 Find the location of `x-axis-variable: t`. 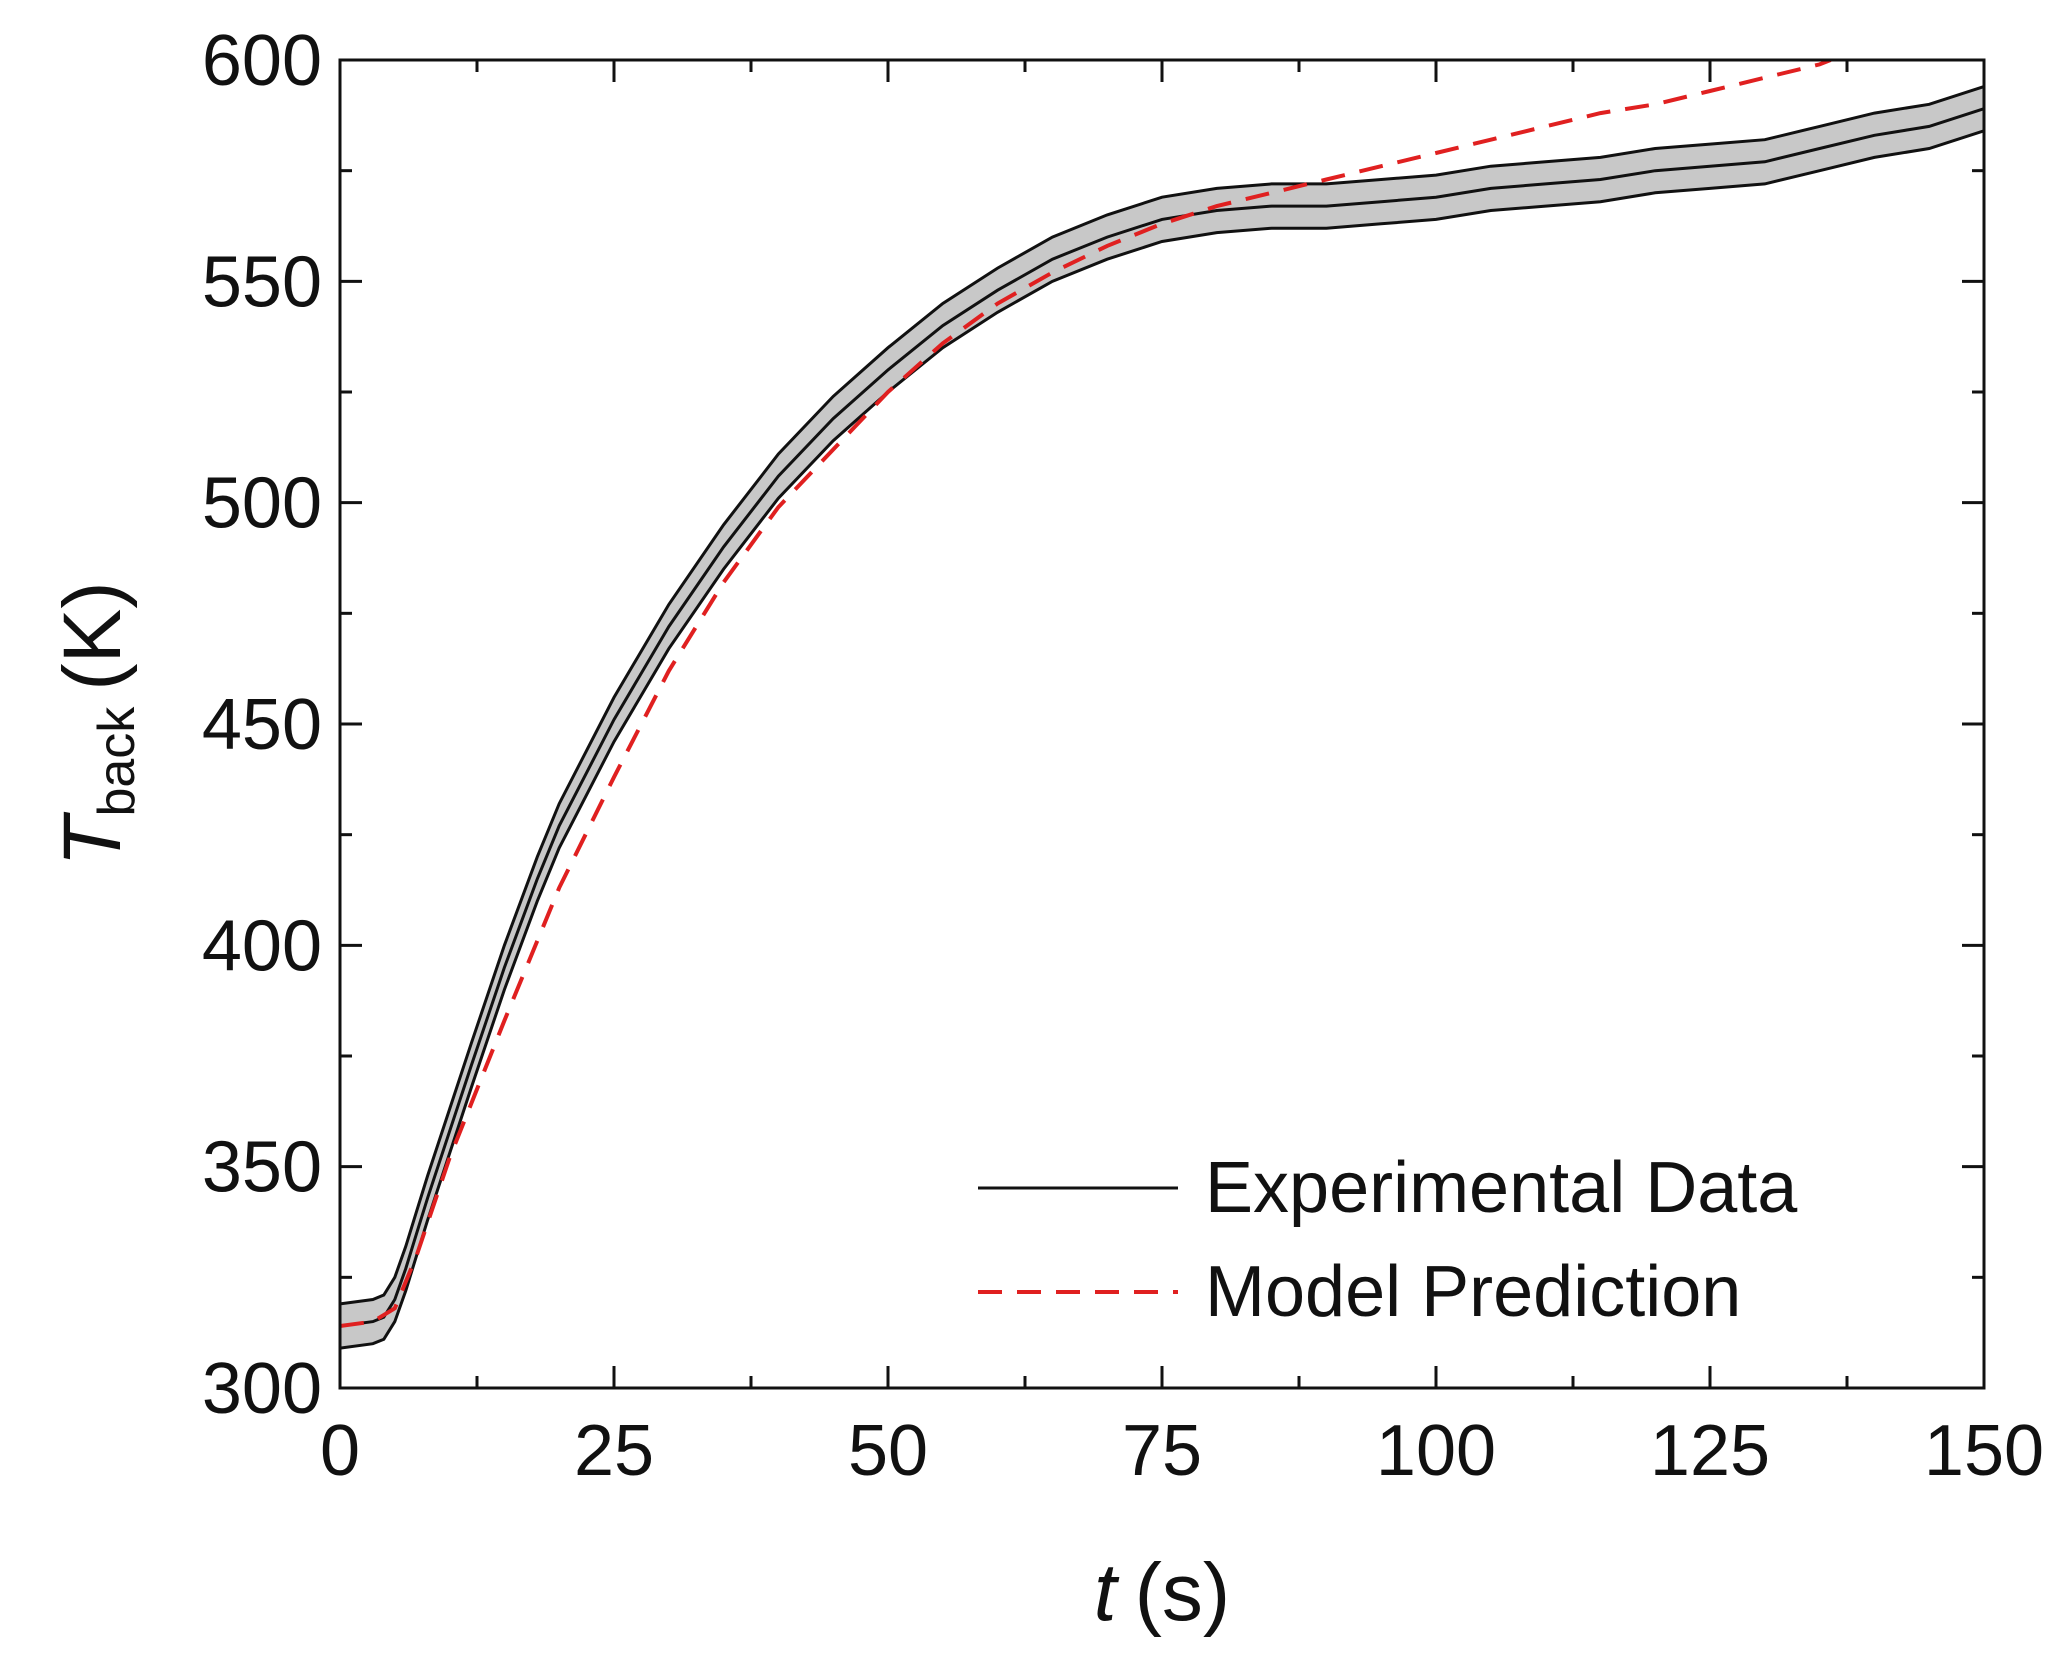

x-axis-variable: t is located at coordinates (1107, 1592).